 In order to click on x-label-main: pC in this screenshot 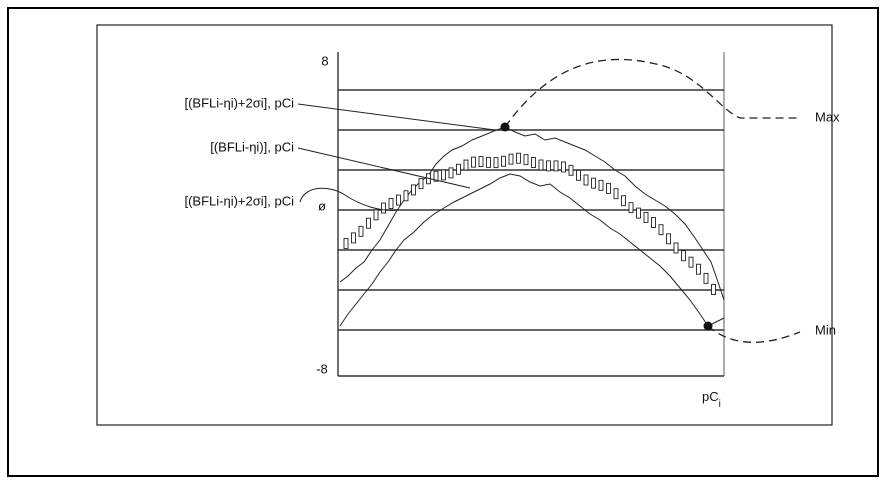, I will do `click(710, 396)`.